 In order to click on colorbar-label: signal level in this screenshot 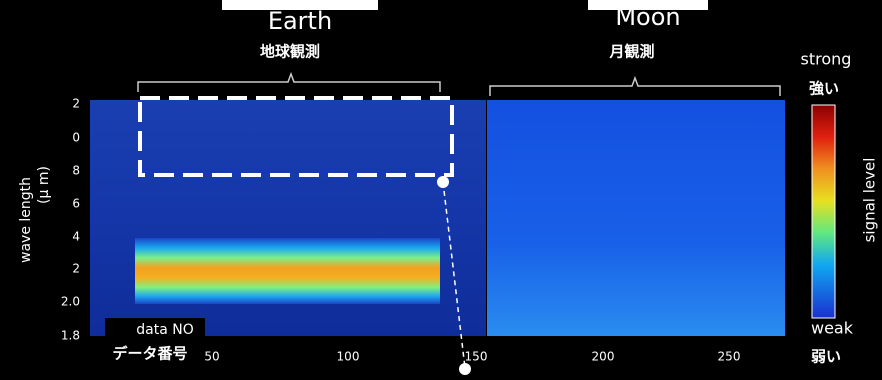, I will do `click(870, 200)`.